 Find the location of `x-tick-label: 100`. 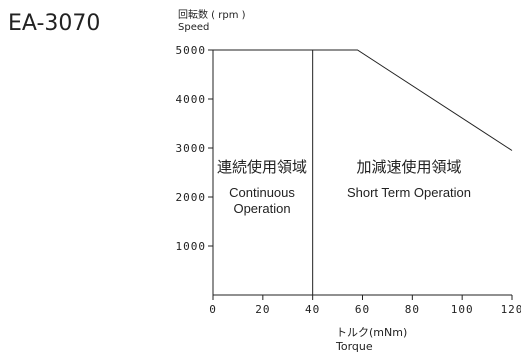

x-tick-label: 100 is located at coordinates (462, 309).